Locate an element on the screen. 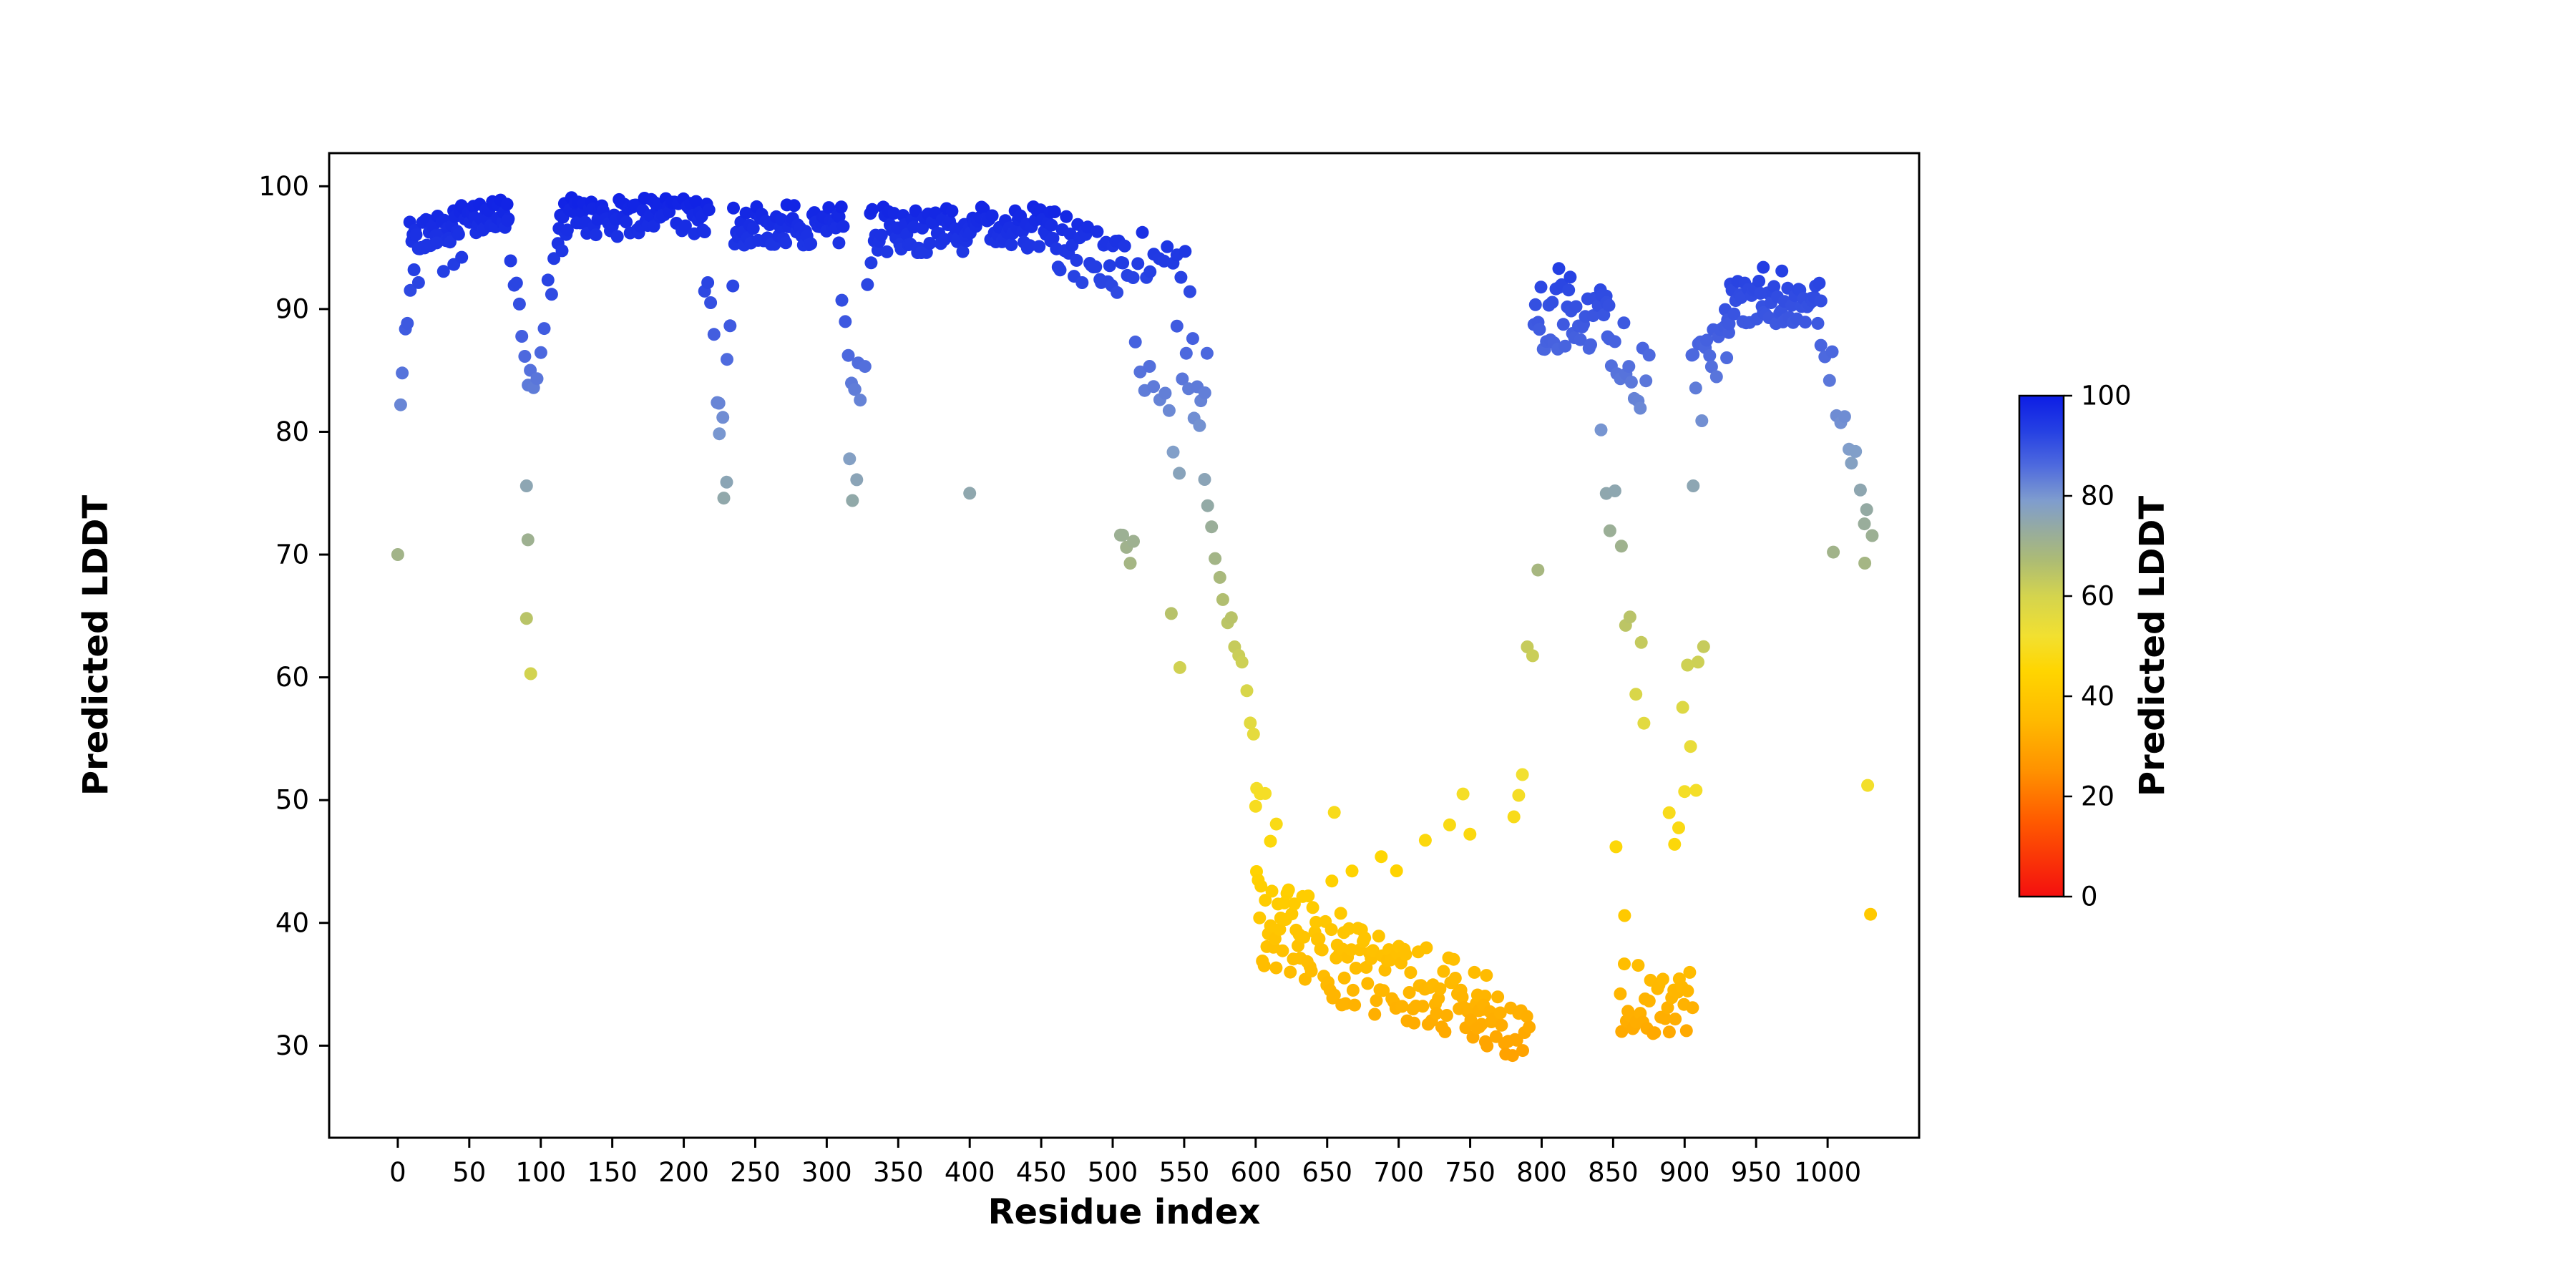  svg-text: 750 is located at coordinates (1470, 1172).